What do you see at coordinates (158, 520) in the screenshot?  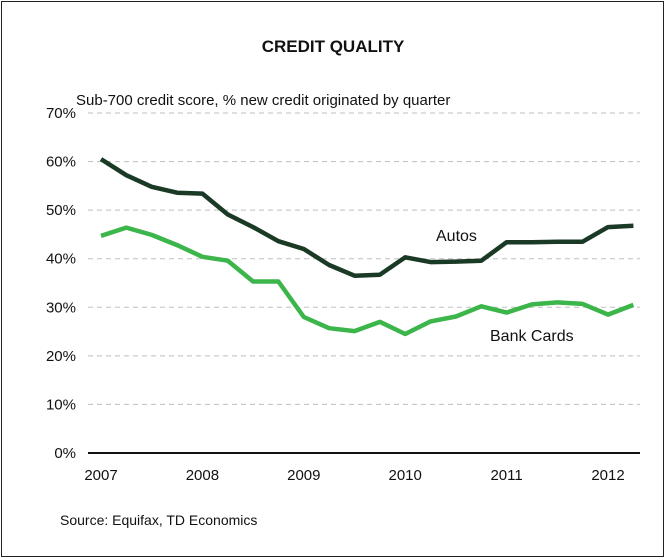 I see `source-note: Source: Equifax, TD Economics` at bounding box center [158, 520].